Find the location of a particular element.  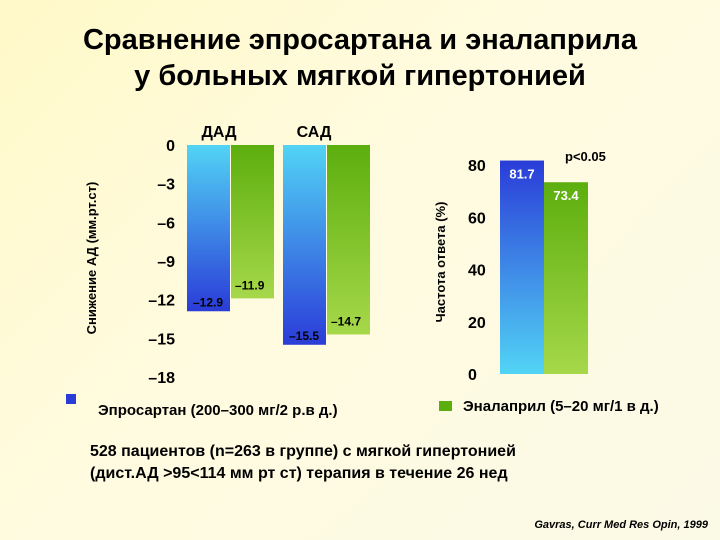

category-label: САД is located at coordinates (314, 132).